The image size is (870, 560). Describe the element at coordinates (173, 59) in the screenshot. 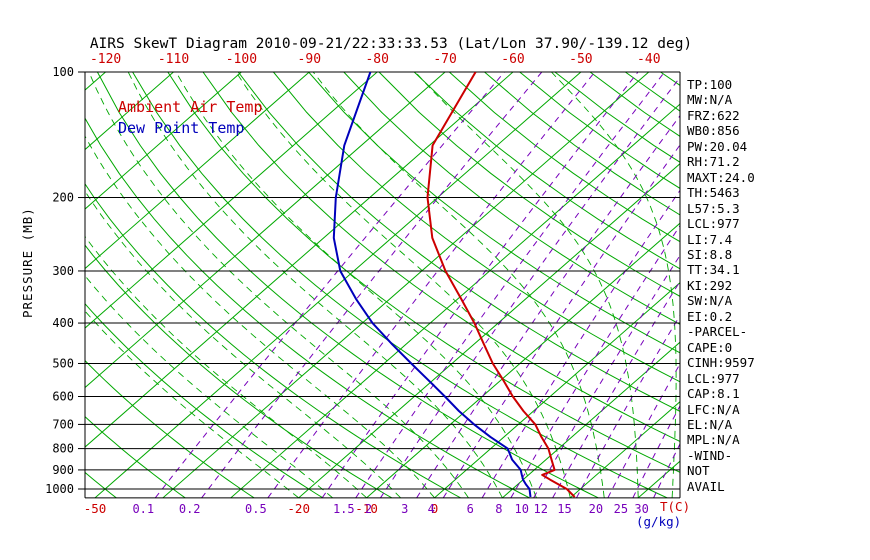

I see `top-temp-label: -110` at that location.